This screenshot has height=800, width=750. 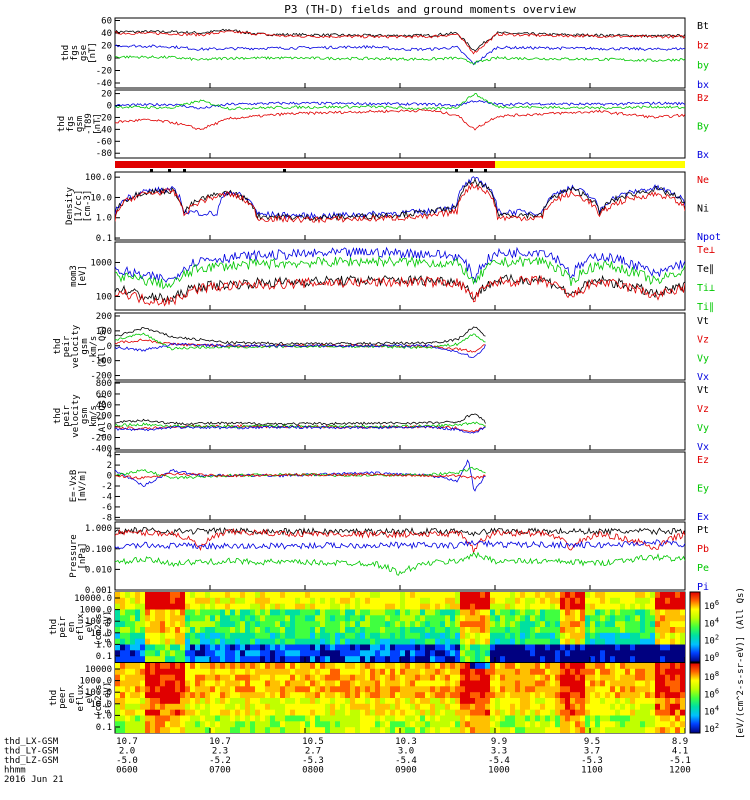 What do you see at coordinates (109, 347) in the screenshot?
I see `y-tick-label: 0` at bounding box center [109, 347].